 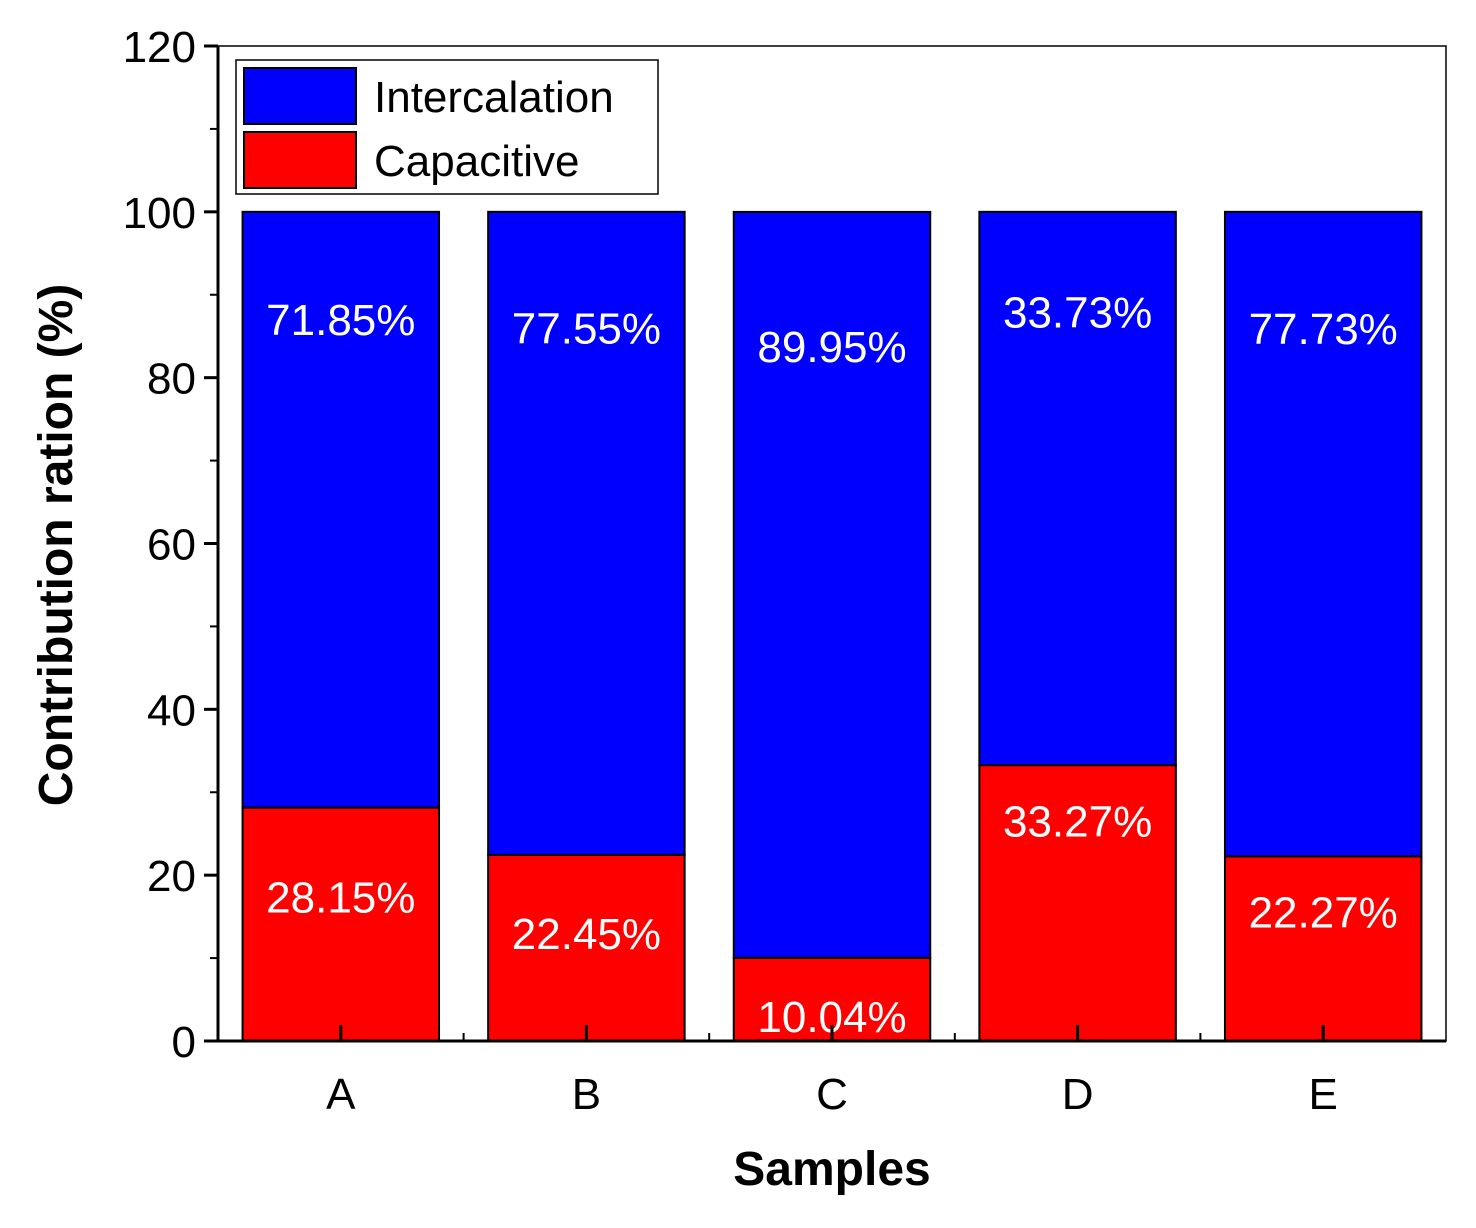 What do you see at coordinates (184, 1042) in the screenshot?
I see `y-tick-label-0: 0` at bounding box center [184, 1042].